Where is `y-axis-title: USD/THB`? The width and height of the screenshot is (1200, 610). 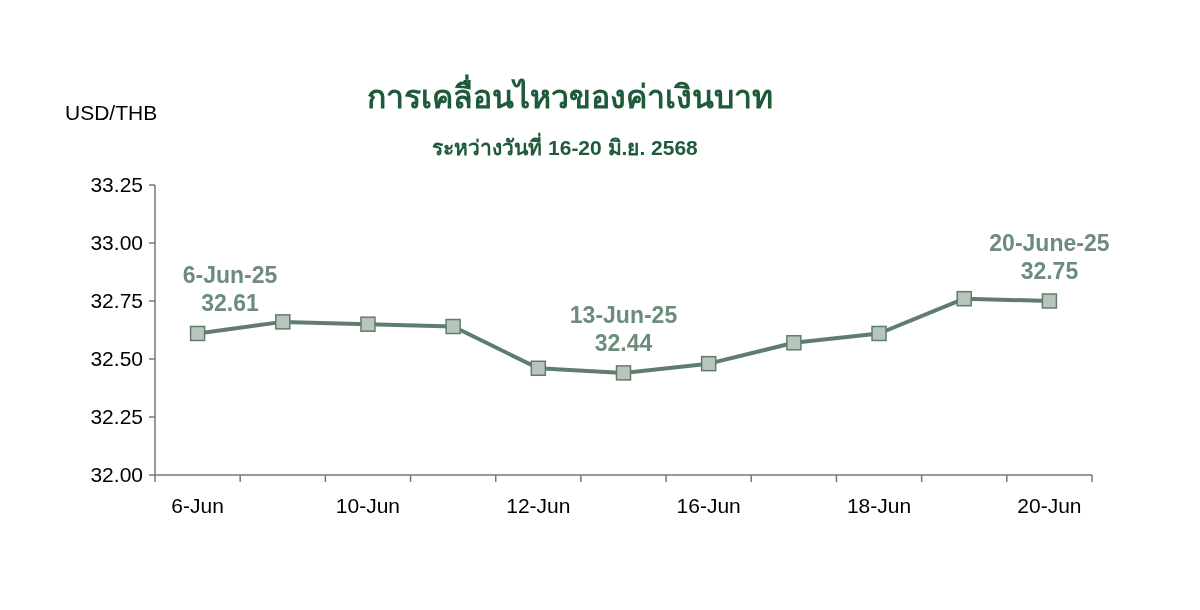 y-axis-title: USD/THB is located at coordinates (111, 112).